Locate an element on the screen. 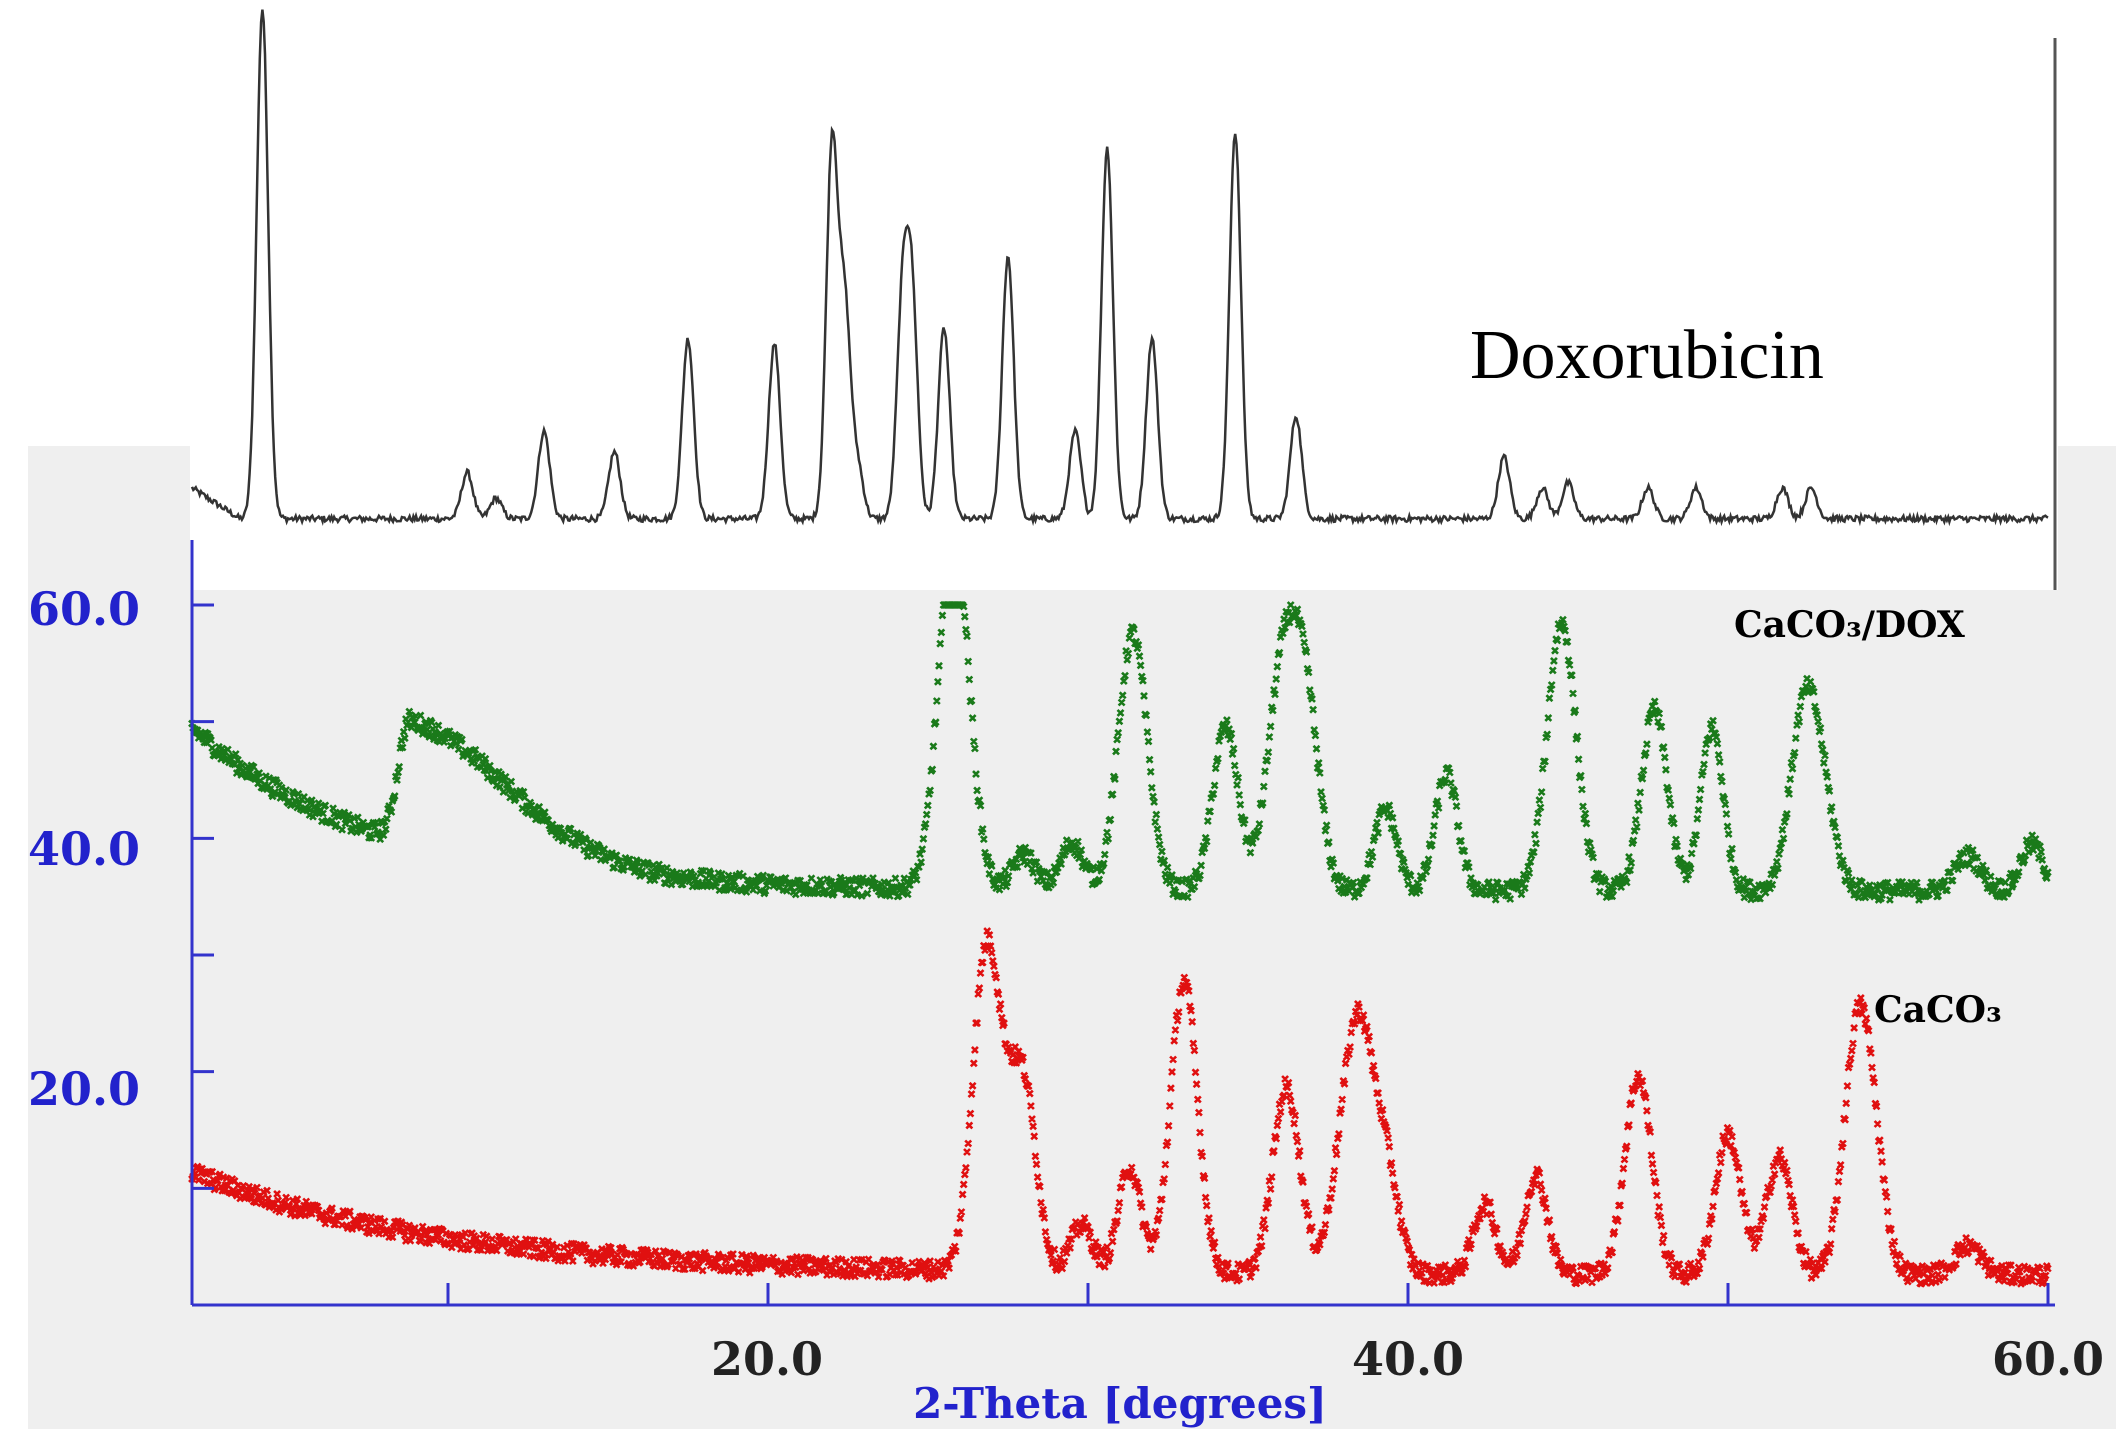 The image size is (2116, 1429). caco3-series-label: CaCO₃ is located at coordinates (1938, 1010).